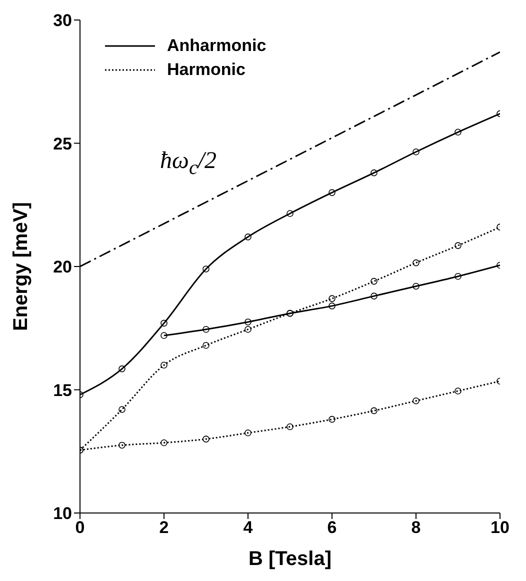 This screenshot has height=581, width=526. Describe the element at coordinates (216, 46) in the screenshot. I see `legend-label: Anharmonic` at that location.